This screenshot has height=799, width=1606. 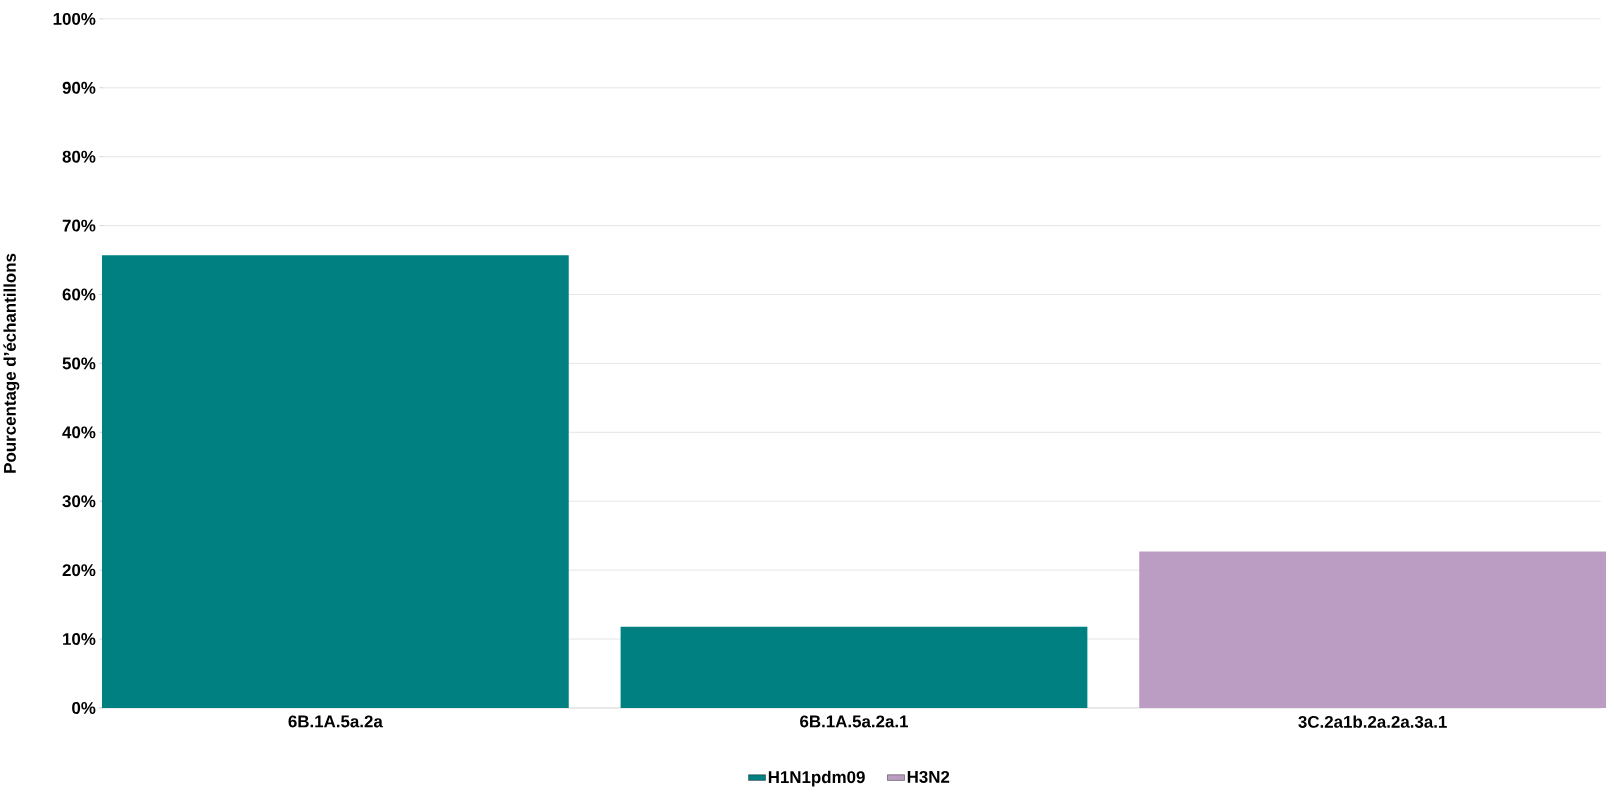 I want to click on y-tick-label: 10%, so click(x=79, y=638).